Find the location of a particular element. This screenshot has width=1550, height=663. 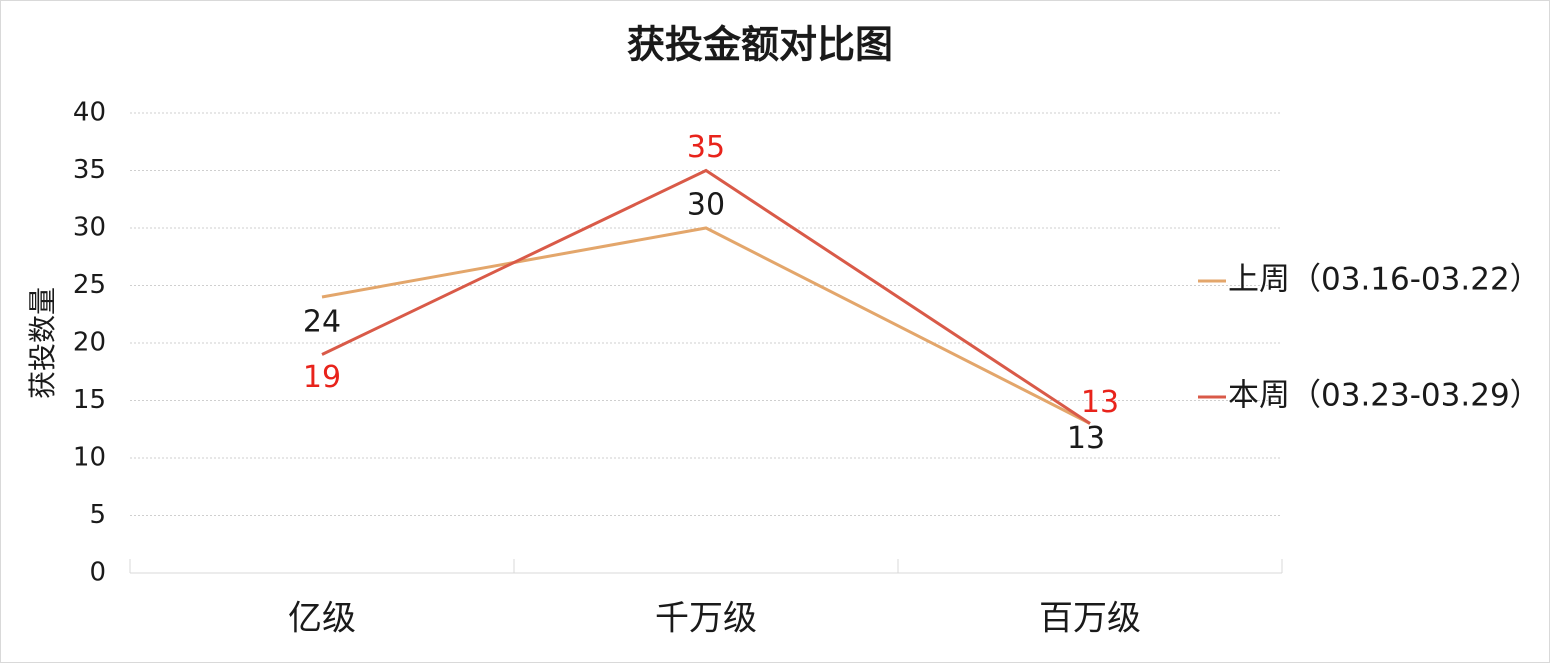

legend-label: 上周（03.16-03.22） is located at coordinates (1384, 280).